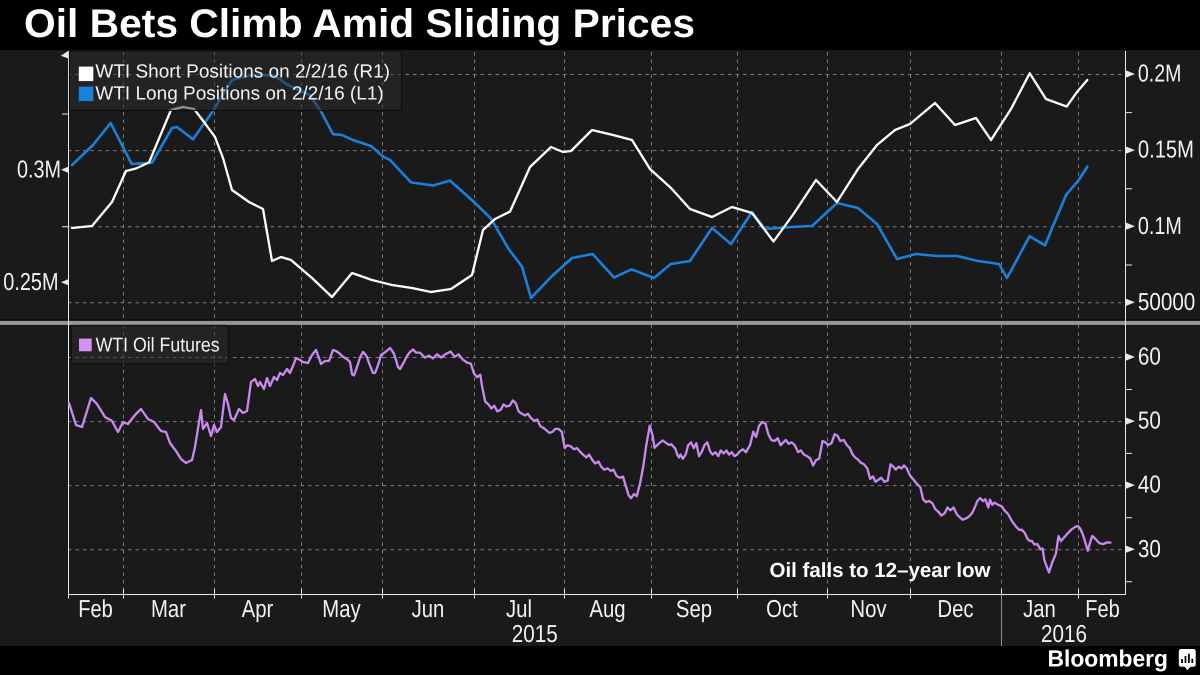  Describe the element at coordinates (428, 609) in the screenshot. I see `svg-text: Jun` at that location.